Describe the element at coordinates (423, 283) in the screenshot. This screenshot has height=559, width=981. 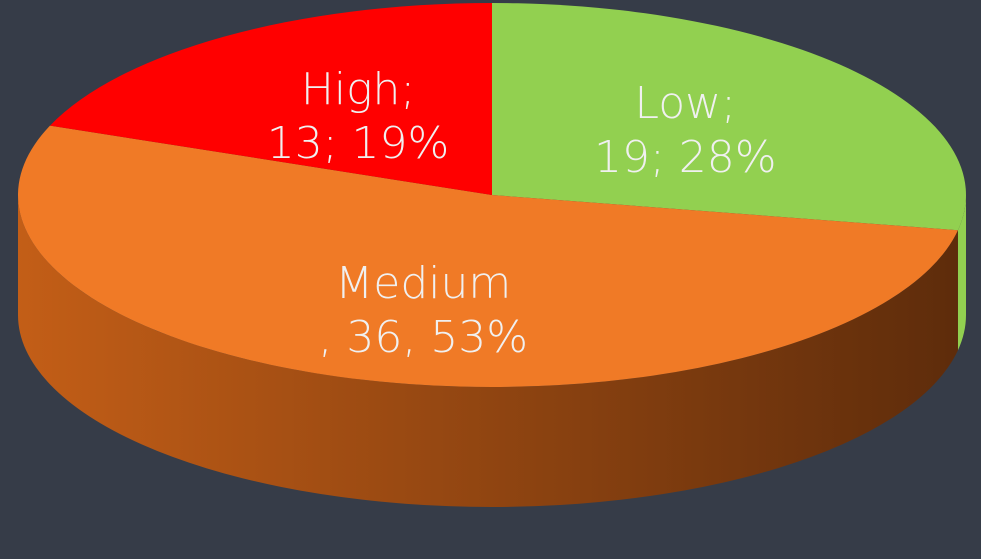
I see `slice-label-line: Medium` at that location.